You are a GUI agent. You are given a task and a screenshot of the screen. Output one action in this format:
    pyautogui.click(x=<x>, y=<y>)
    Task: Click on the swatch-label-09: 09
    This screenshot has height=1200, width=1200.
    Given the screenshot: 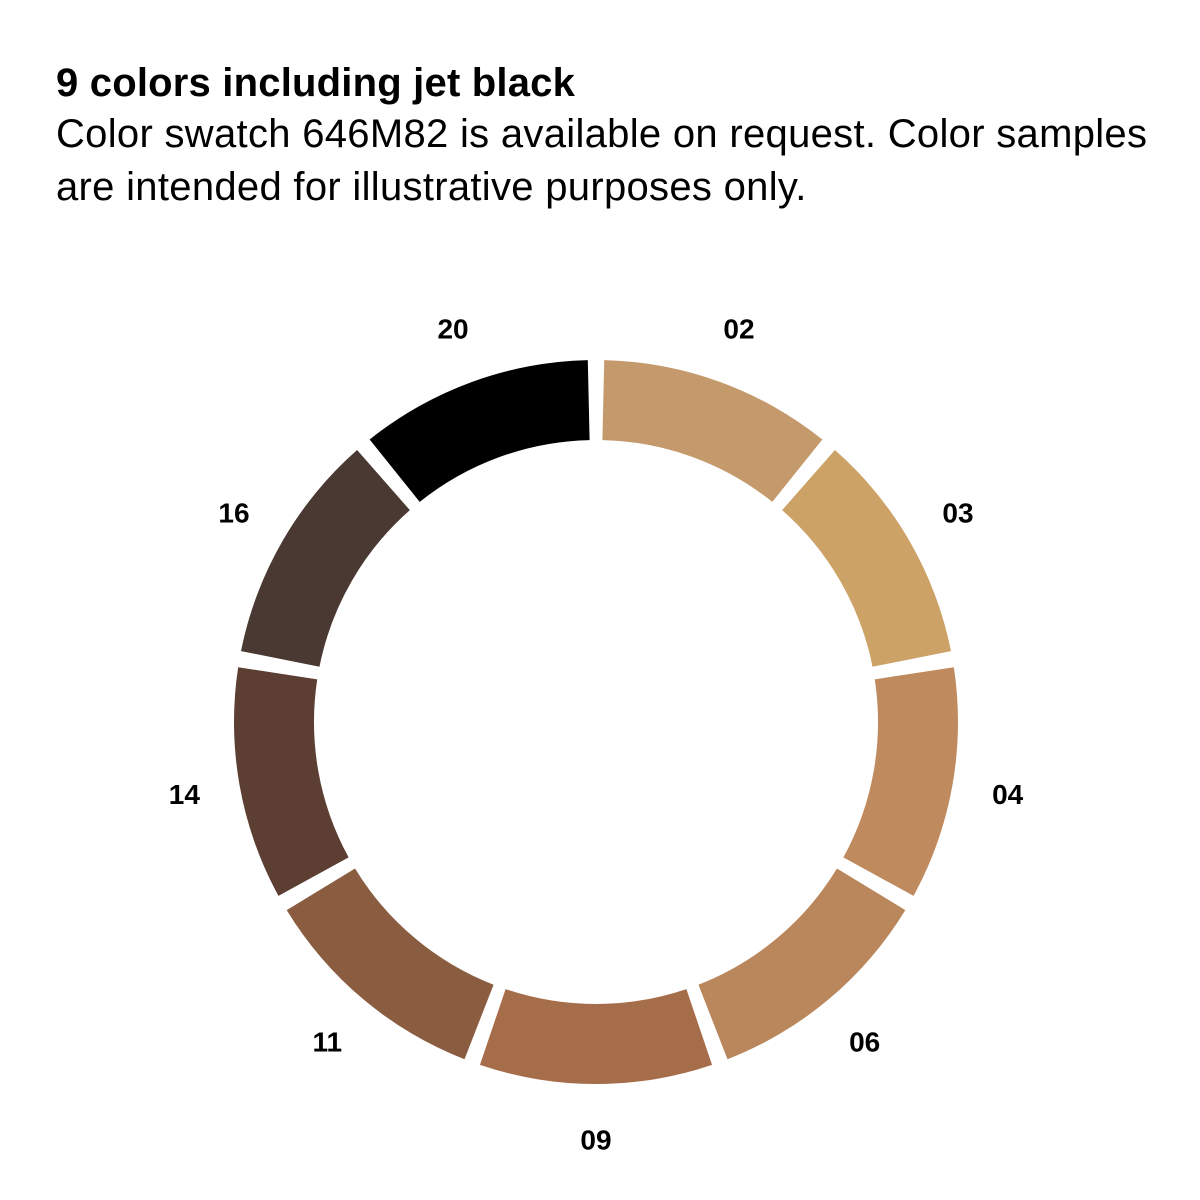 What is the action you would take?
    pyautogui.click(x=595, y=1140)
    